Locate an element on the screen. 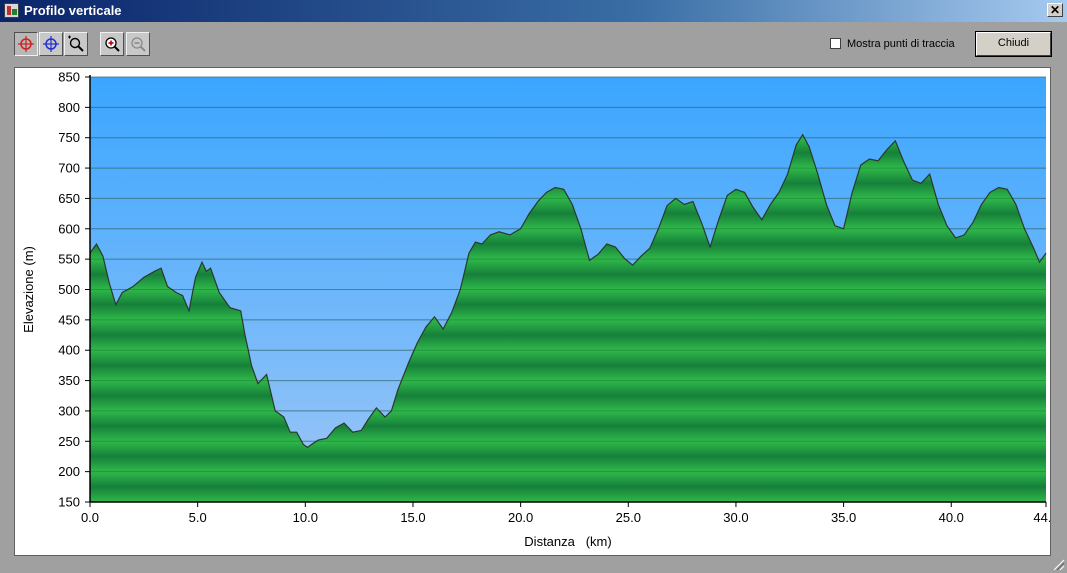  y-tick-label: 550 is located at coordinates (69, 259).